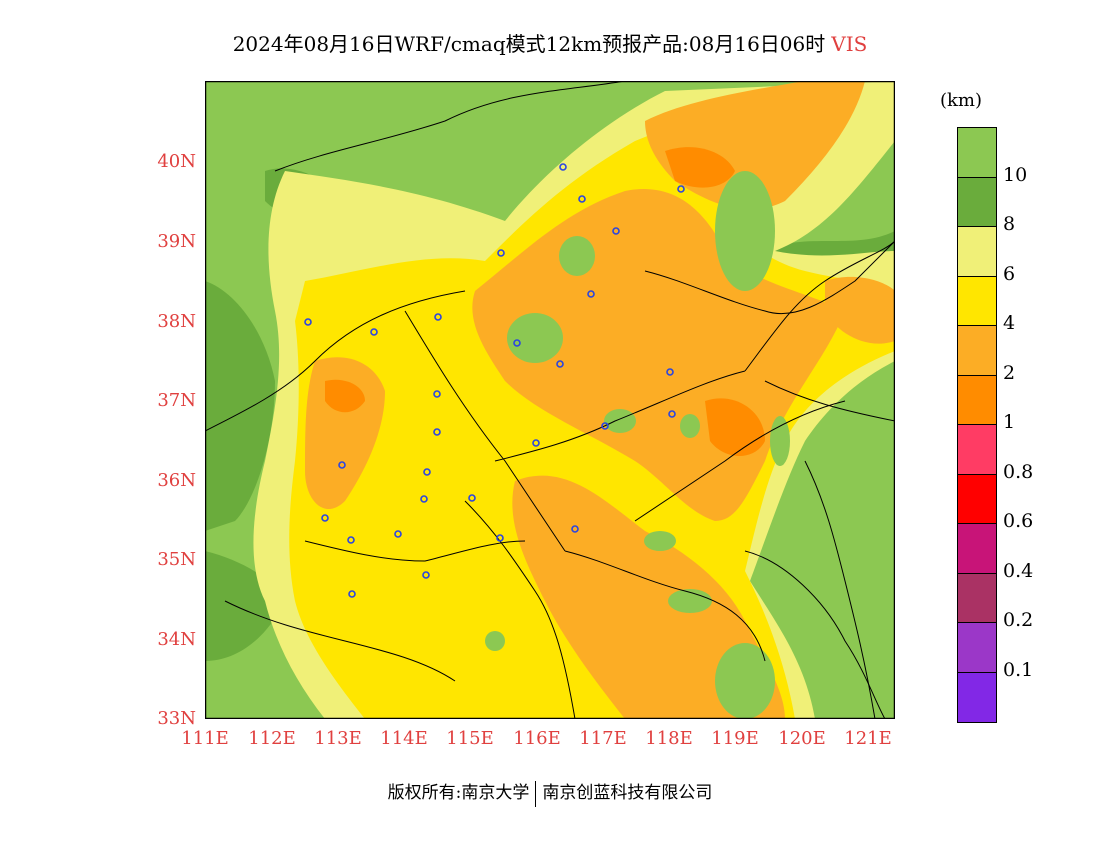  I want to click on lon-label-113: 113E, so click(338, 738).